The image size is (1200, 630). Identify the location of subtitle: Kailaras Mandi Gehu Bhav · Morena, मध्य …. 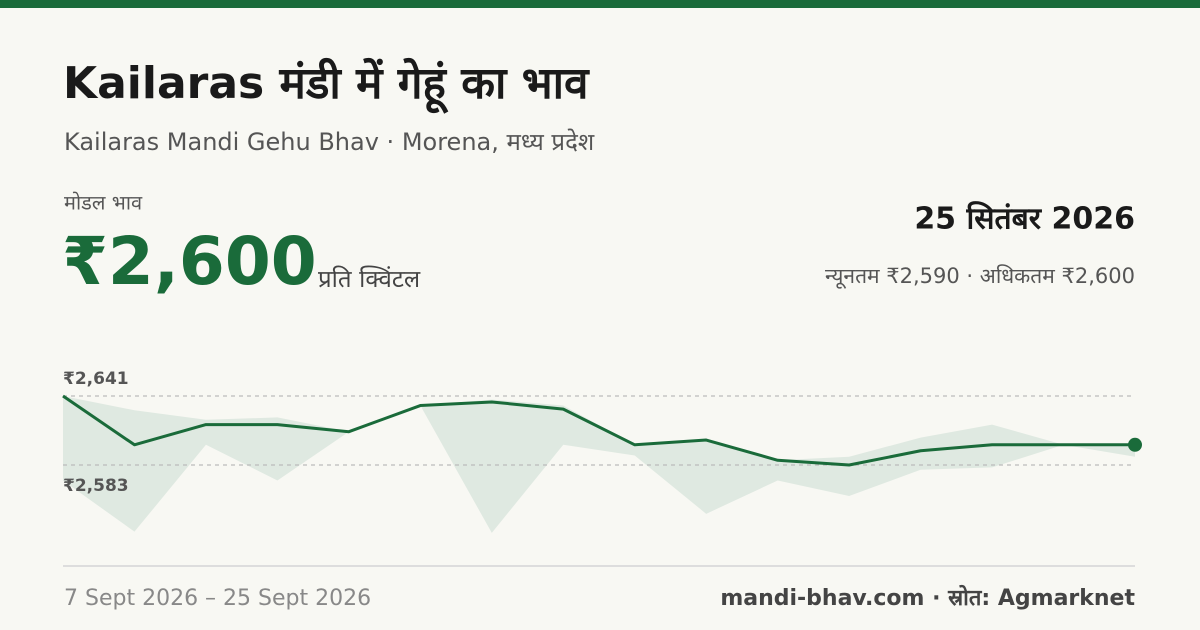
(329, 142).